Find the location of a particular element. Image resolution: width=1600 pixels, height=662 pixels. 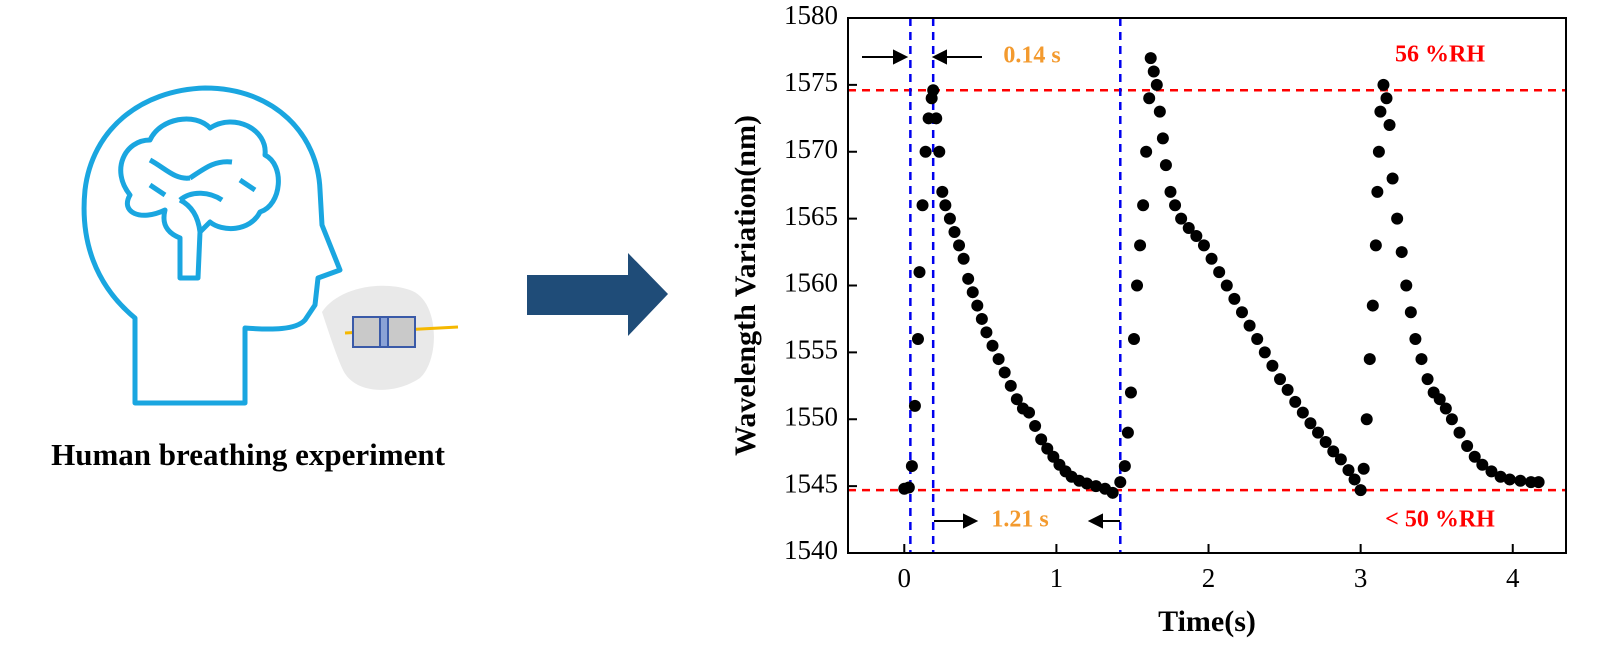

y-axis-title: Wavelength Variation(nm) is located at coordinates (745, 285).